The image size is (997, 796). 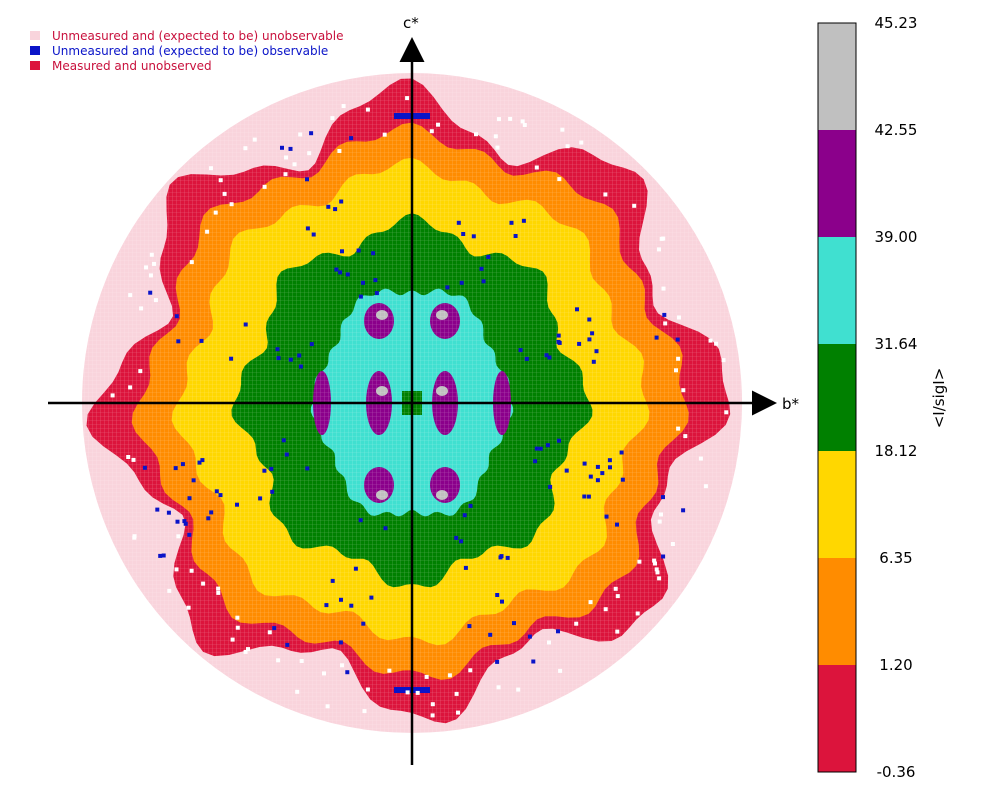 What do you see at coordinates (896, 344) in the screenshot?
I see `colorbar-tick-label: 31.64` at bounding box center [896, 344].